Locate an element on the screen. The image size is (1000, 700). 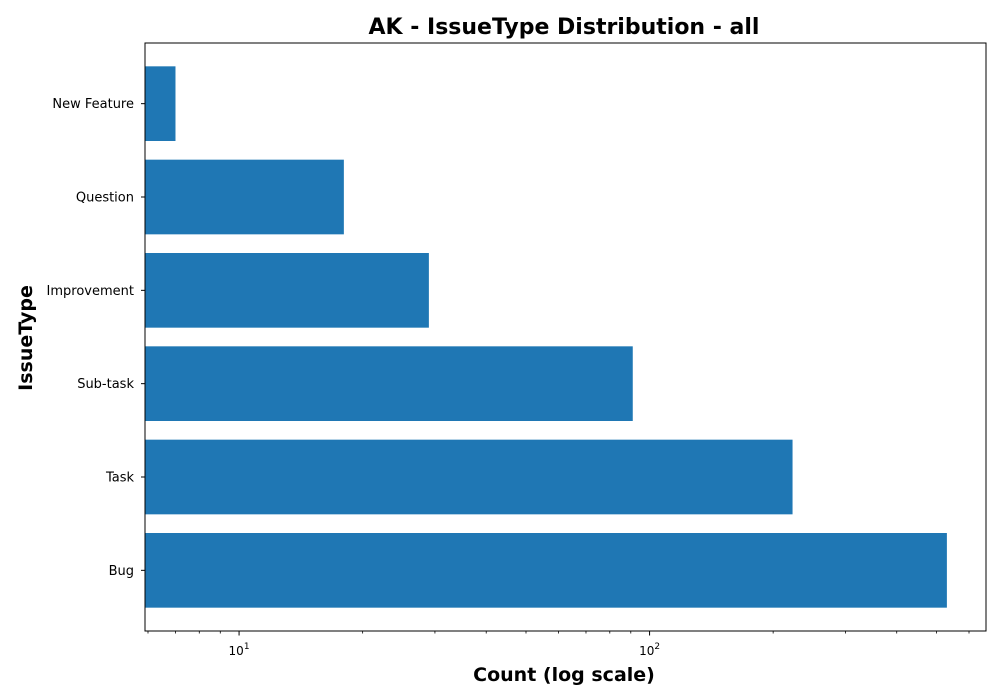
bar-sub-task is located at coordinates (389, 383).